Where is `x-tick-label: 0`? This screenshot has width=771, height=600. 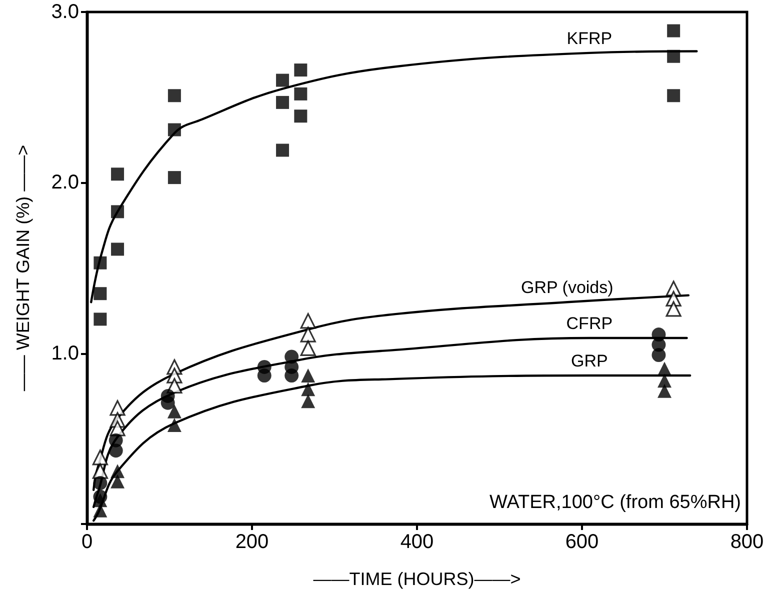
x-tick-label: 0 is located at coordinates (87, 542).